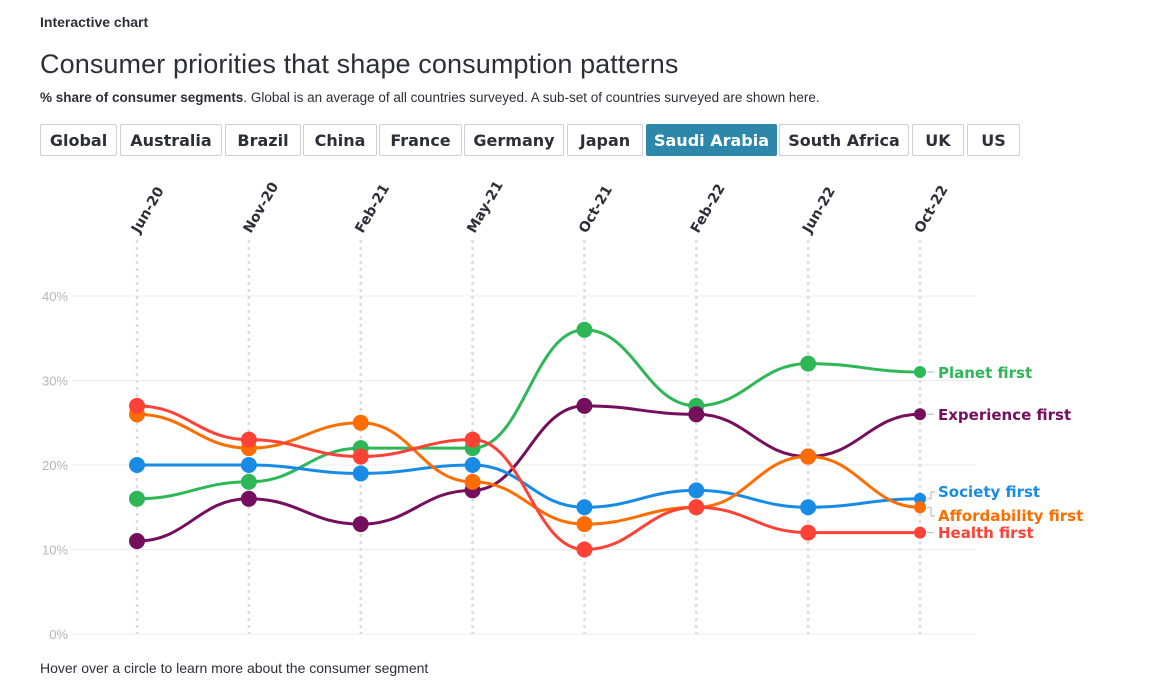 The width and height of the screenshot is (1158, 684). I want to click on series-label-health-first: Health first, so click(986, 533).